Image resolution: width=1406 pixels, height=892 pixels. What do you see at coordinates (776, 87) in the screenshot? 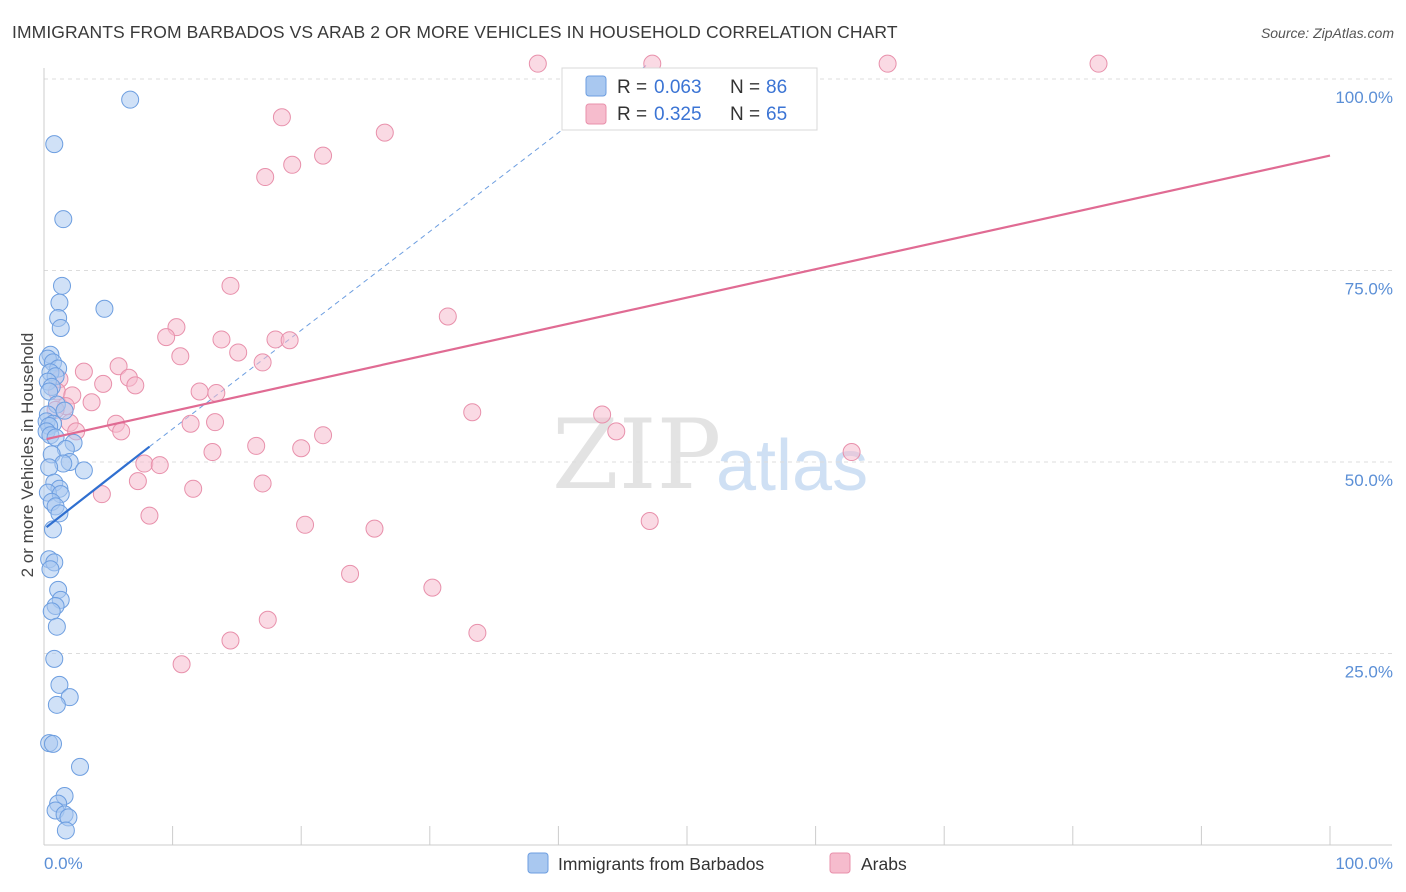
I see `stats-n-value-1: 86` at bounding box center [776, 87].